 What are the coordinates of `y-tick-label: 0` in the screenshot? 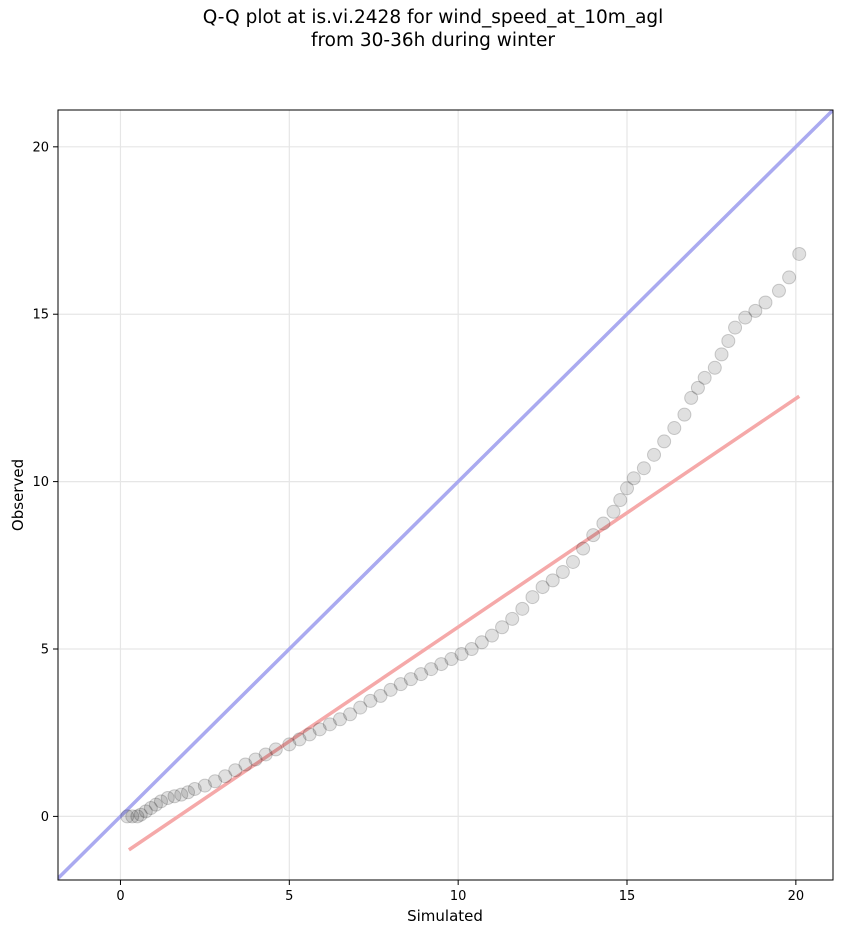 It's located at (45, 817).